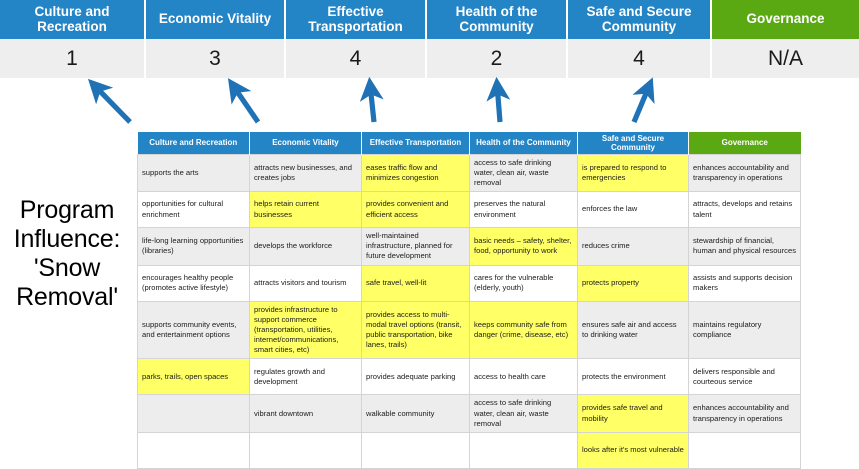 This screenshot has height=469, width=859. I want to click on caption-line-4: Removal', so click(67, 297).